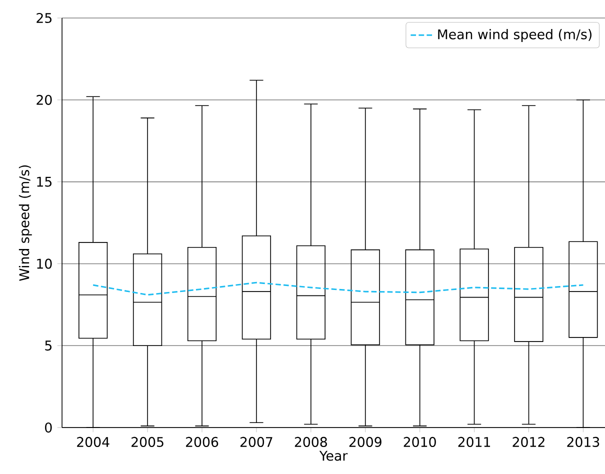  I want to click on y-tick-label: 0, so click(48, 427).